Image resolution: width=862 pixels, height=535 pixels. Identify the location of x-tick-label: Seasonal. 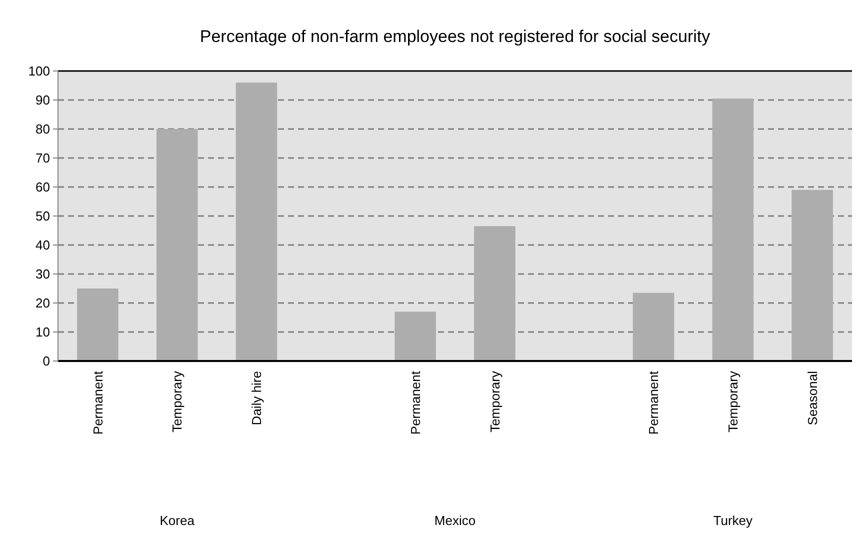
(812, 398).